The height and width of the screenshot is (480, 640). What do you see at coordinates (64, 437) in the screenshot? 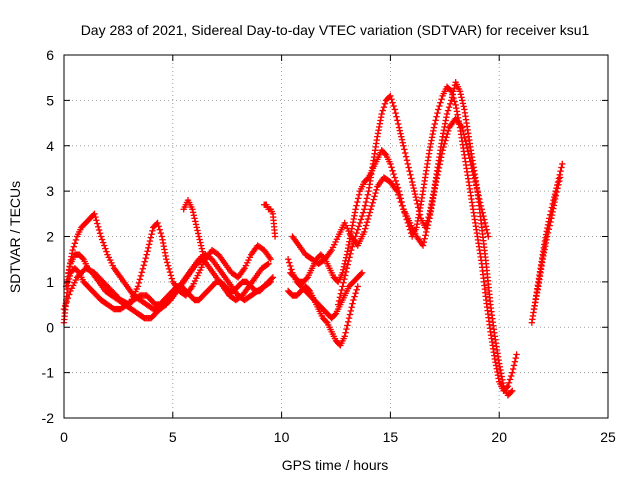
I see `x-tick-label: 0` at bounding box center [64, 437].